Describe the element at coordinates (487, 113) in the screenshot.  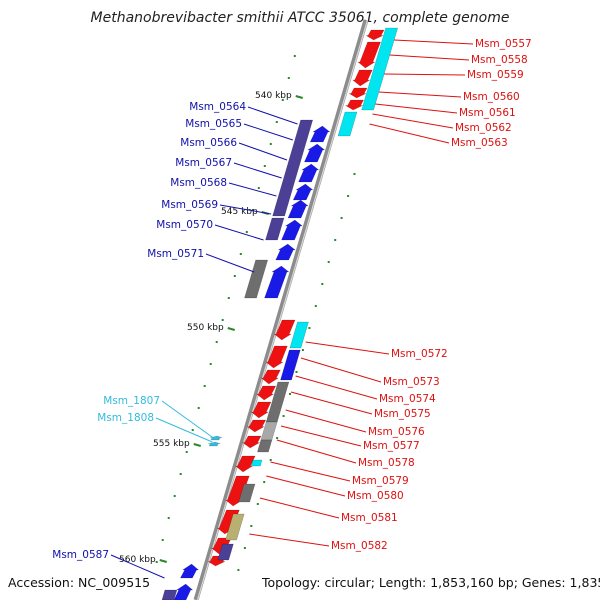
I see `gene-label: Msm_0561` at that location.